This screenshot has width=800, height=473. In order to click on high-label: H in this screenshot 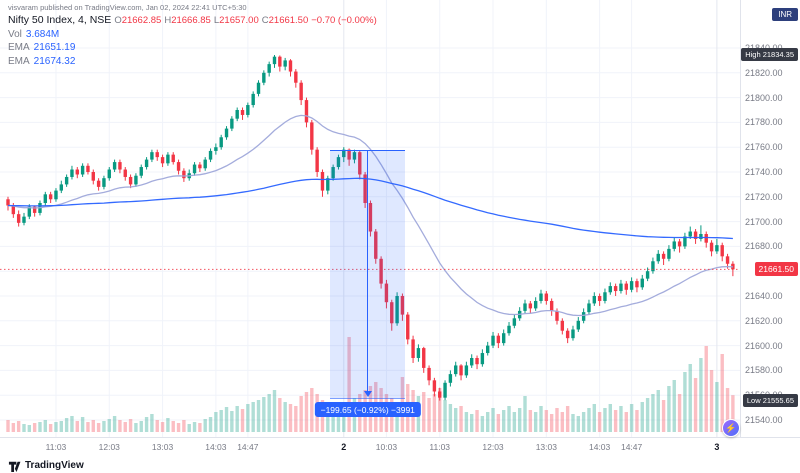, I will do `click(168, 20)`.